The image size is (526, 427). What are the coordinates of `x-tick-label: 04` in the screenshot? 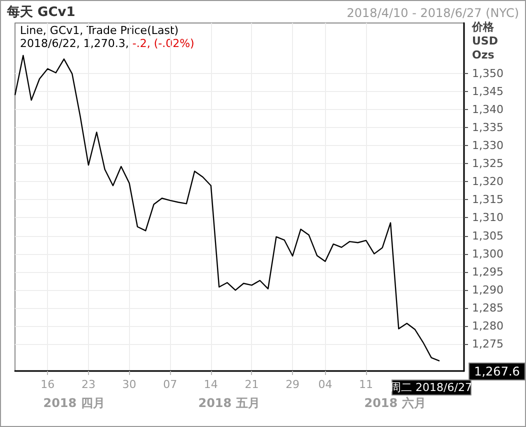 It's located at (325, 384).